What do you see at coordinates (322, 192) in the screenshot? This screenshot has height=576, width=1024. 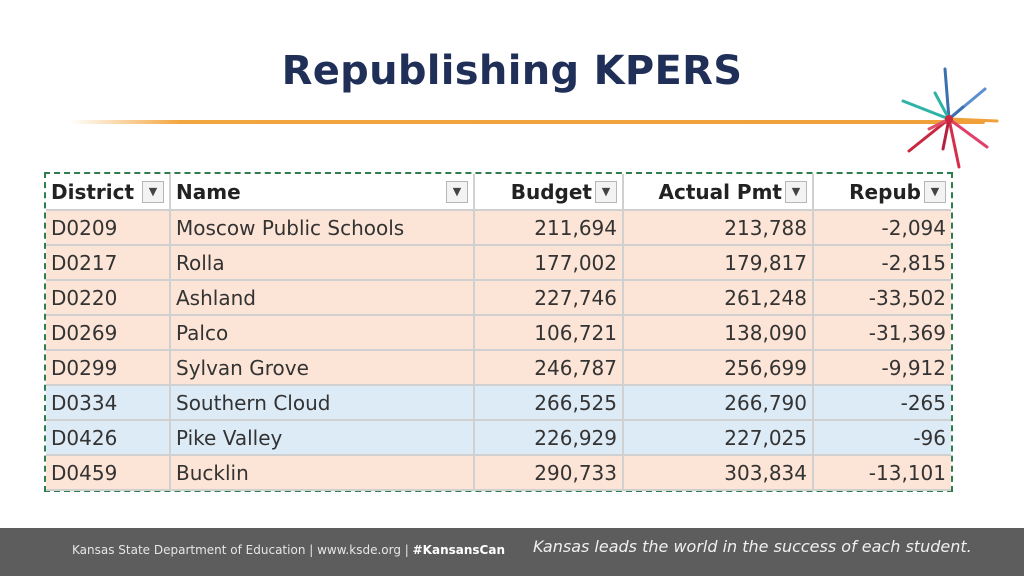 I see `column-header-name: Name ▼` at bounding box center [322, 192].